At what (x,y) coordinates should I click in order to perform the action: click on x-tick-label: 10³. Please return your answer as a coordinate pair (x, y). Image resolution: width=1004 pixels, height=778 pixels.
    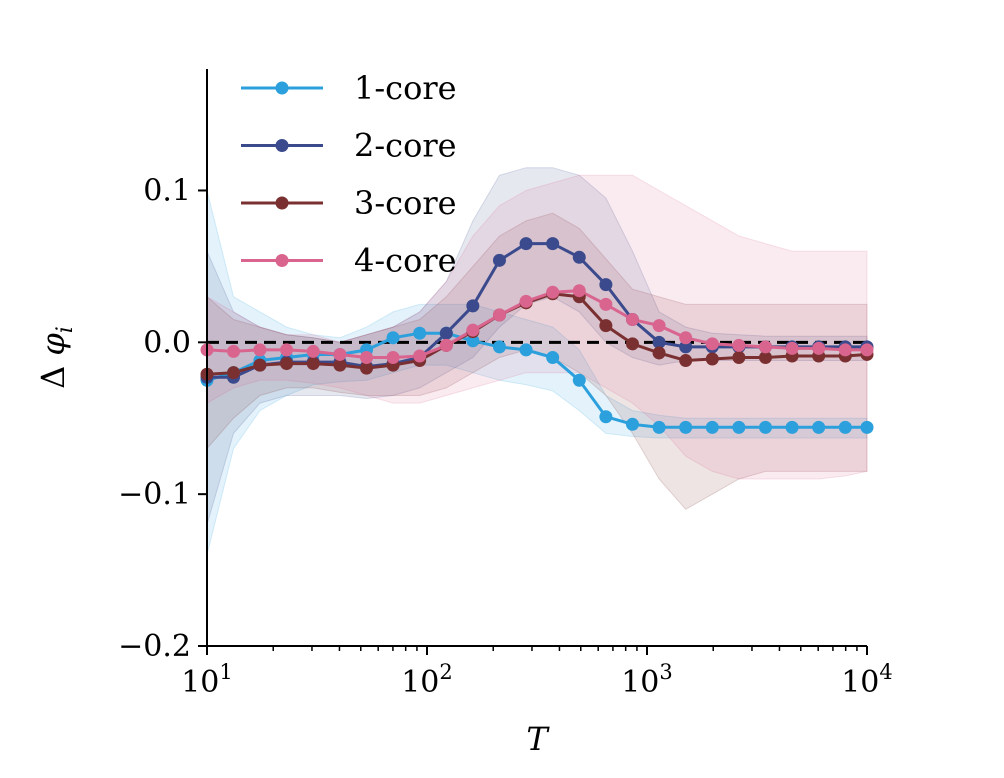
    Looking at the image, I should click on (647, 680).